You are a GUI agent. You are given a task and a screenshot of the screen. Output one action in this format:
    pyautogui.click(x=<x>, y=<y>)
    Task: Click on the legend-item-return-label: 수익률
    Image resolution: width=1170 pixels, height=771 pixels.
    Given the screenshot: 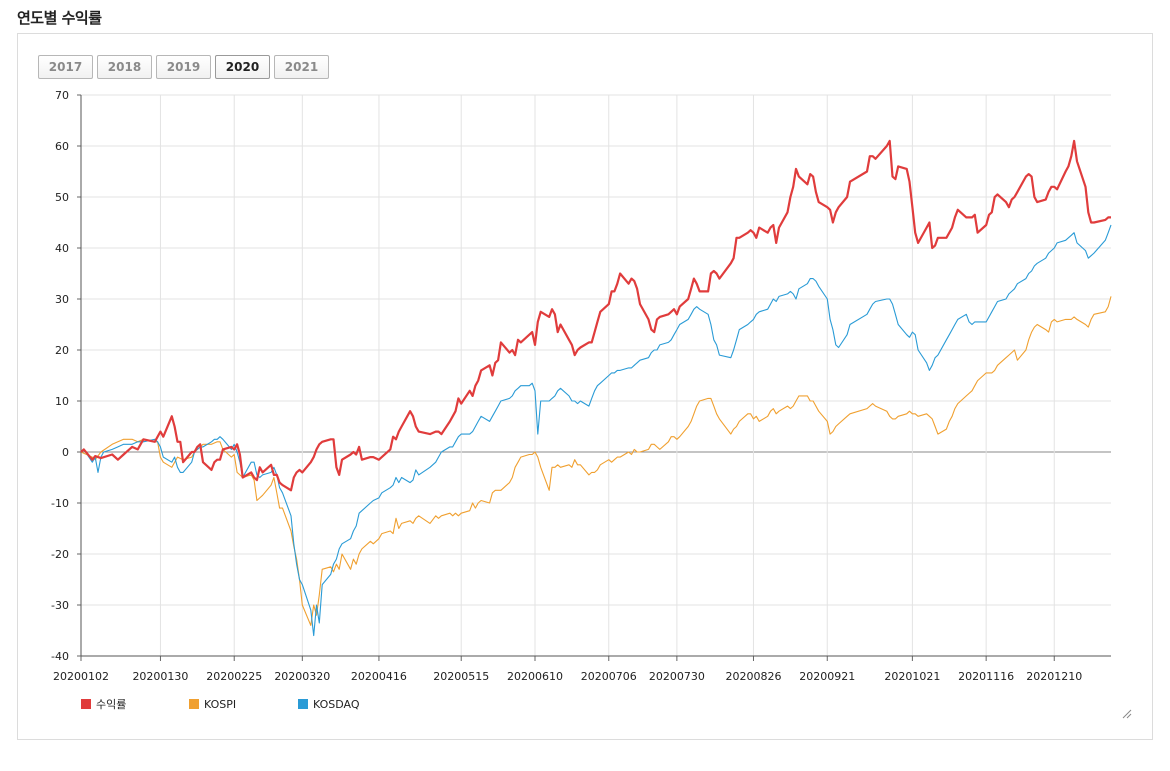 What is the action you would take?
    pyautogui.click(x=111, y=704)
    